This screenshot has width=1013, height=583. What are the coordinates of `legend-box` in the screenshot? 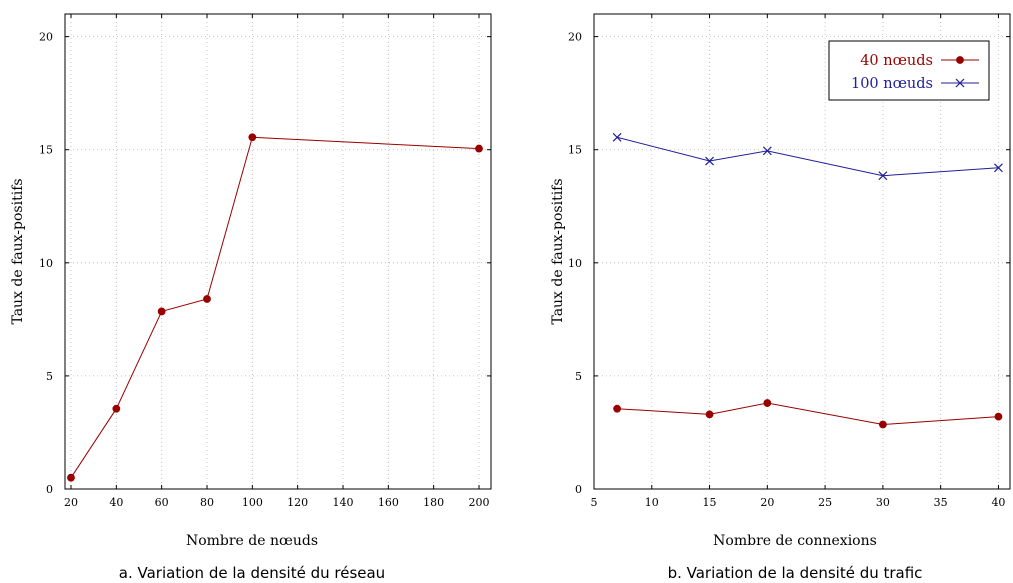 It's located at (909, 70).